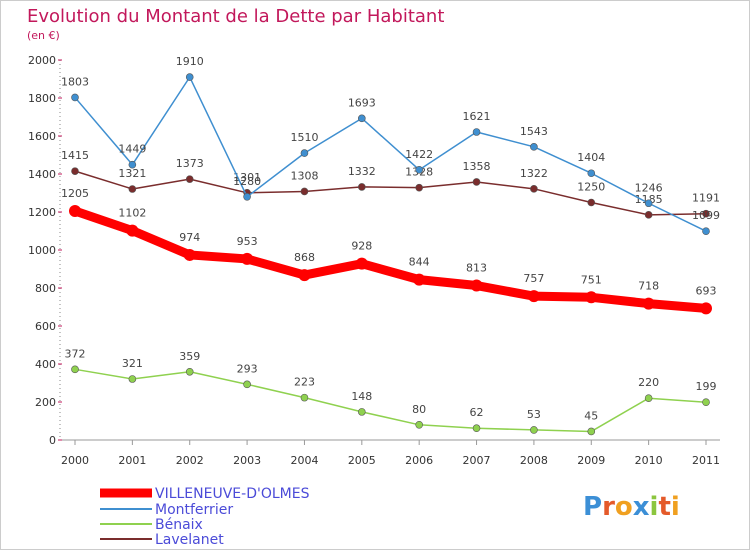  Describe the element at coordinates (179, 525) in the screenshot. I see `legend-label: Bénaix` at that location.